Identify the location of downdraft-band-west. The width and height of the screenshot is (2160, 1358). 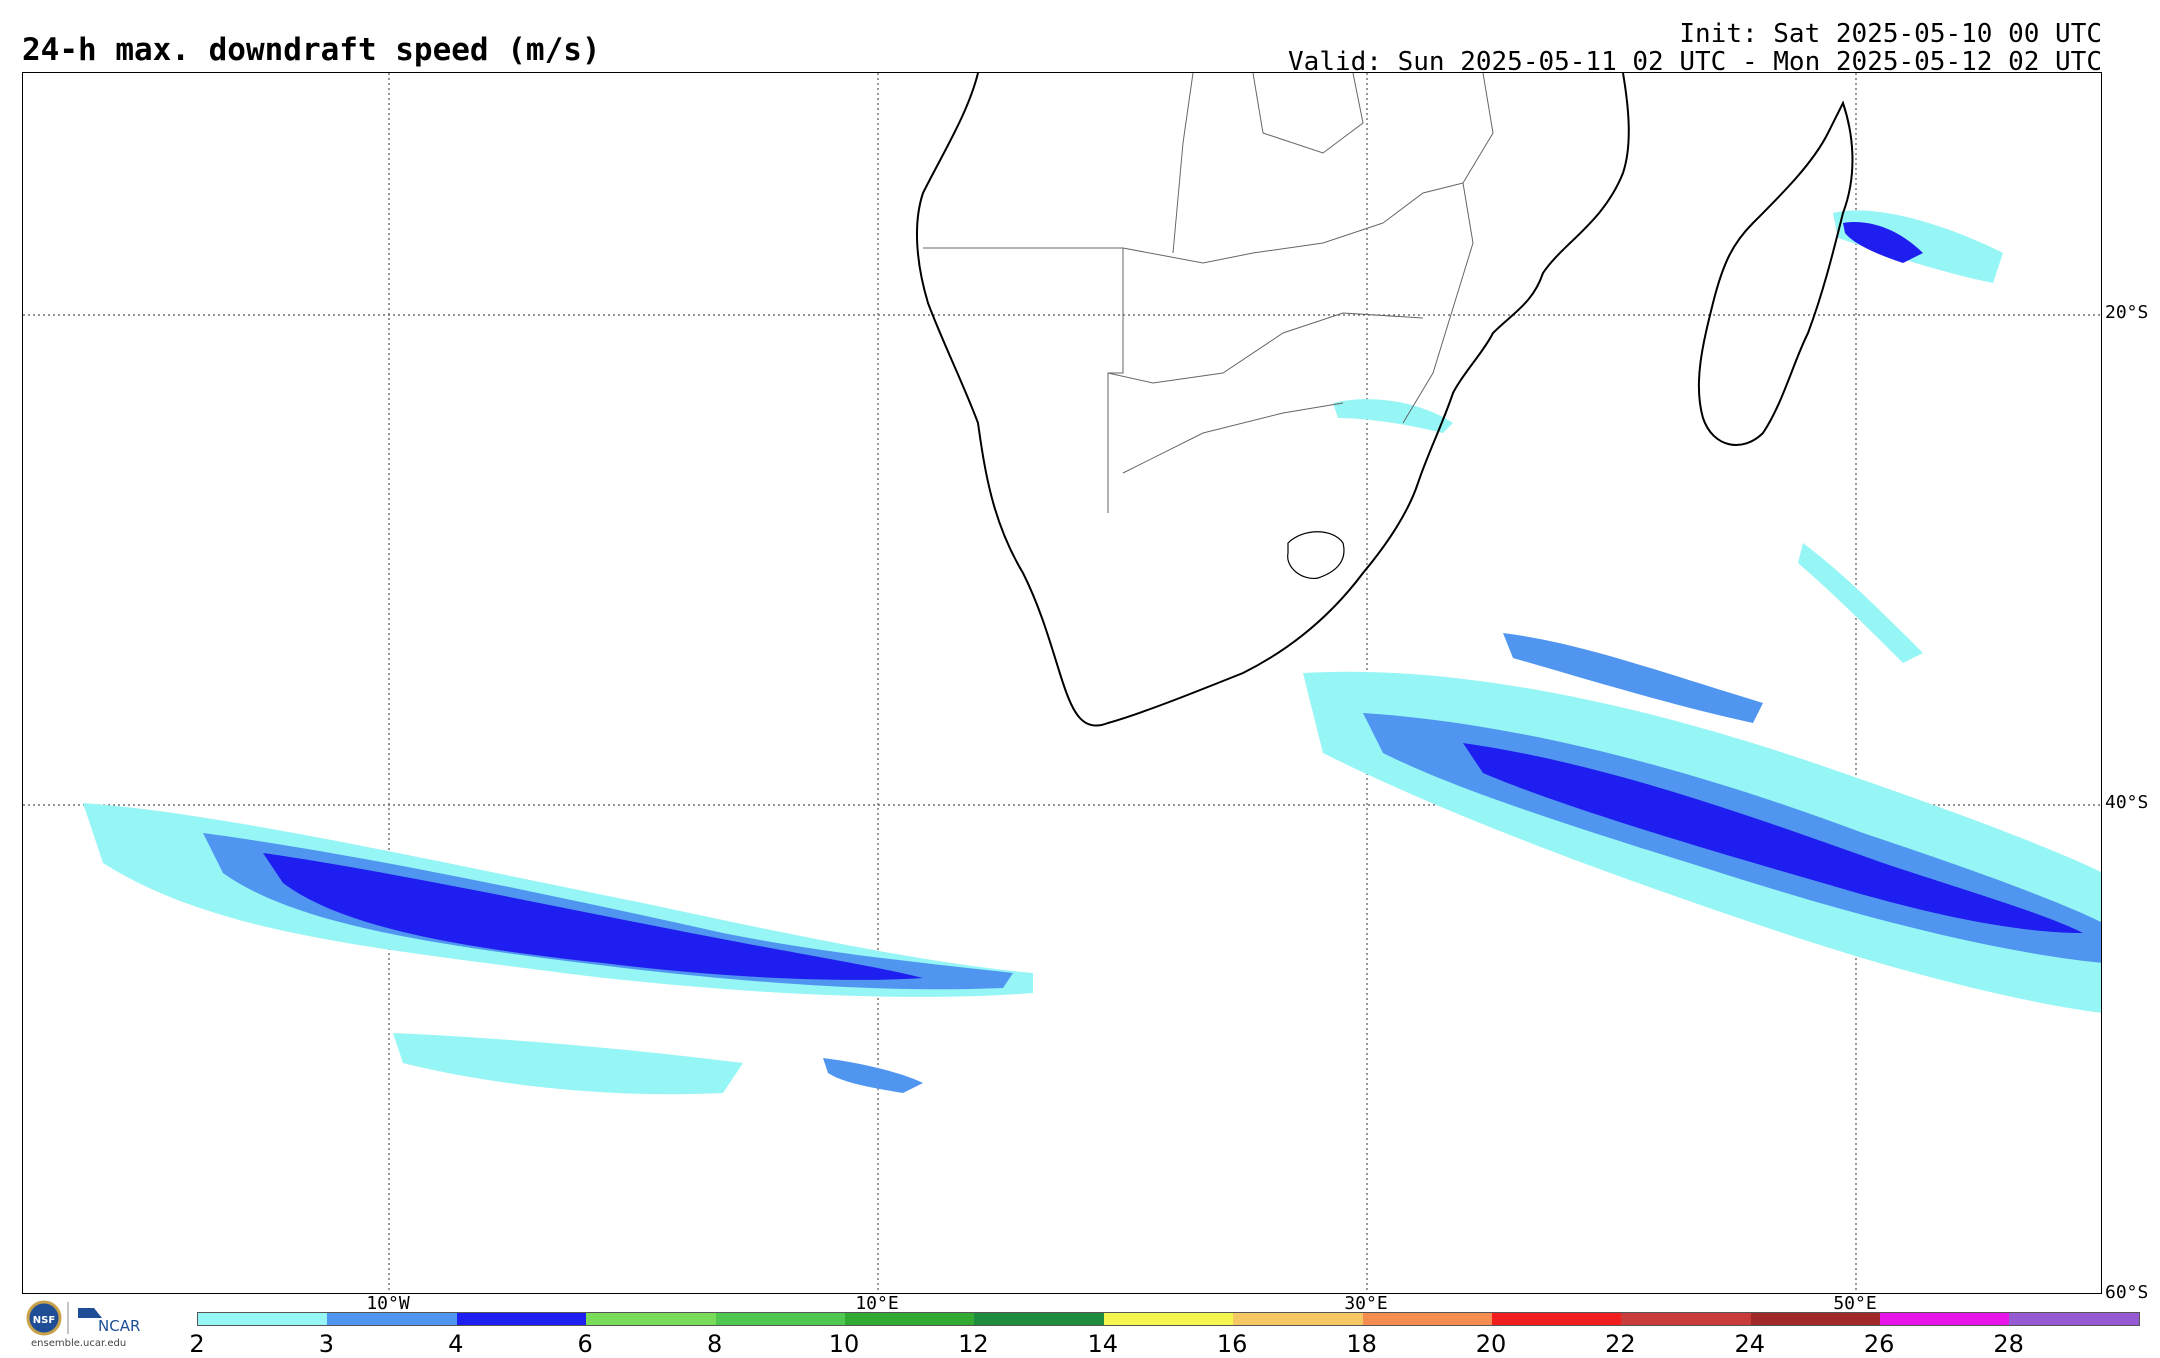
(558, 949).